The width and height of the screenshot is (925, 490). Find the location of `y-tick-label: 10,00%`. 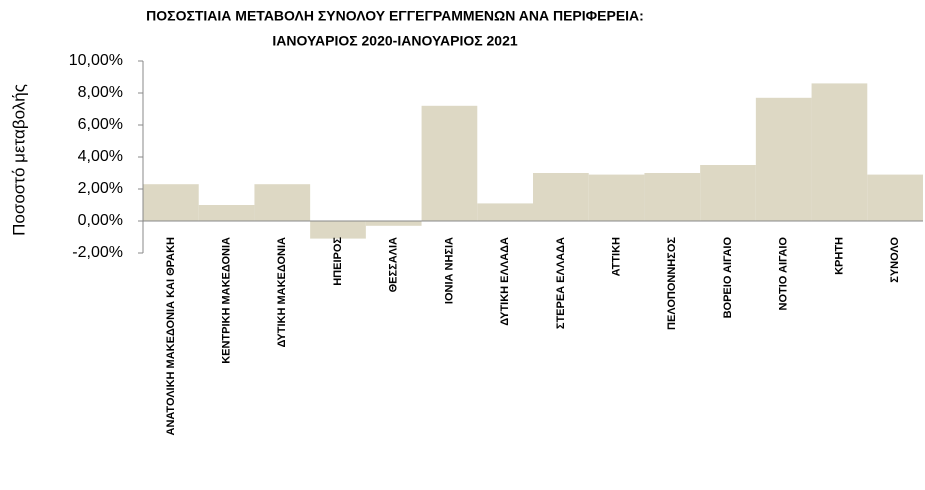

y-tick-label: 10,00% is located at coordinates (96, 60).